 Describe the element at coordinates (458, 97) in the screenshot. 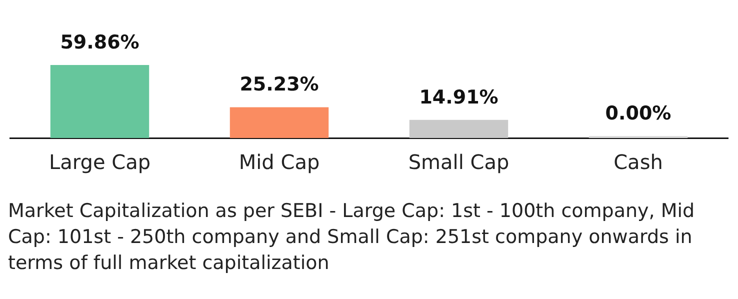

I see `data-label: 14.91%` at that location.